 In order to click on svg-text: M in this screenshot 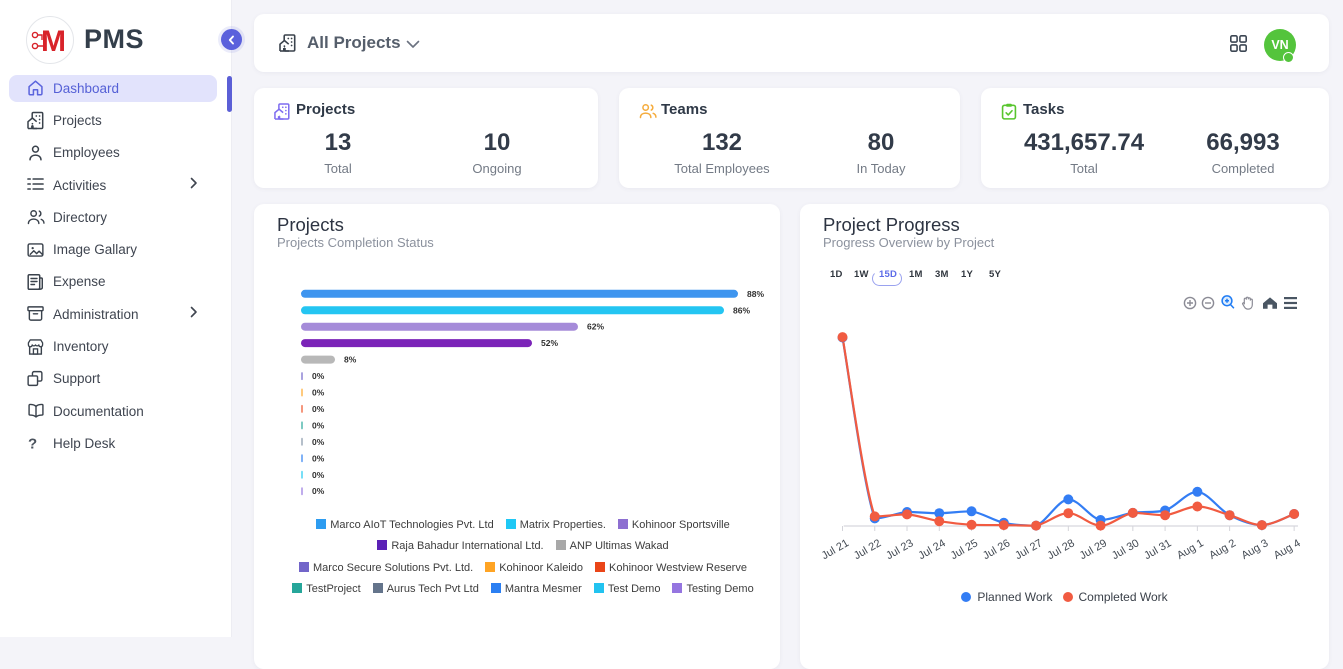, I will do `click(53, 41)`.